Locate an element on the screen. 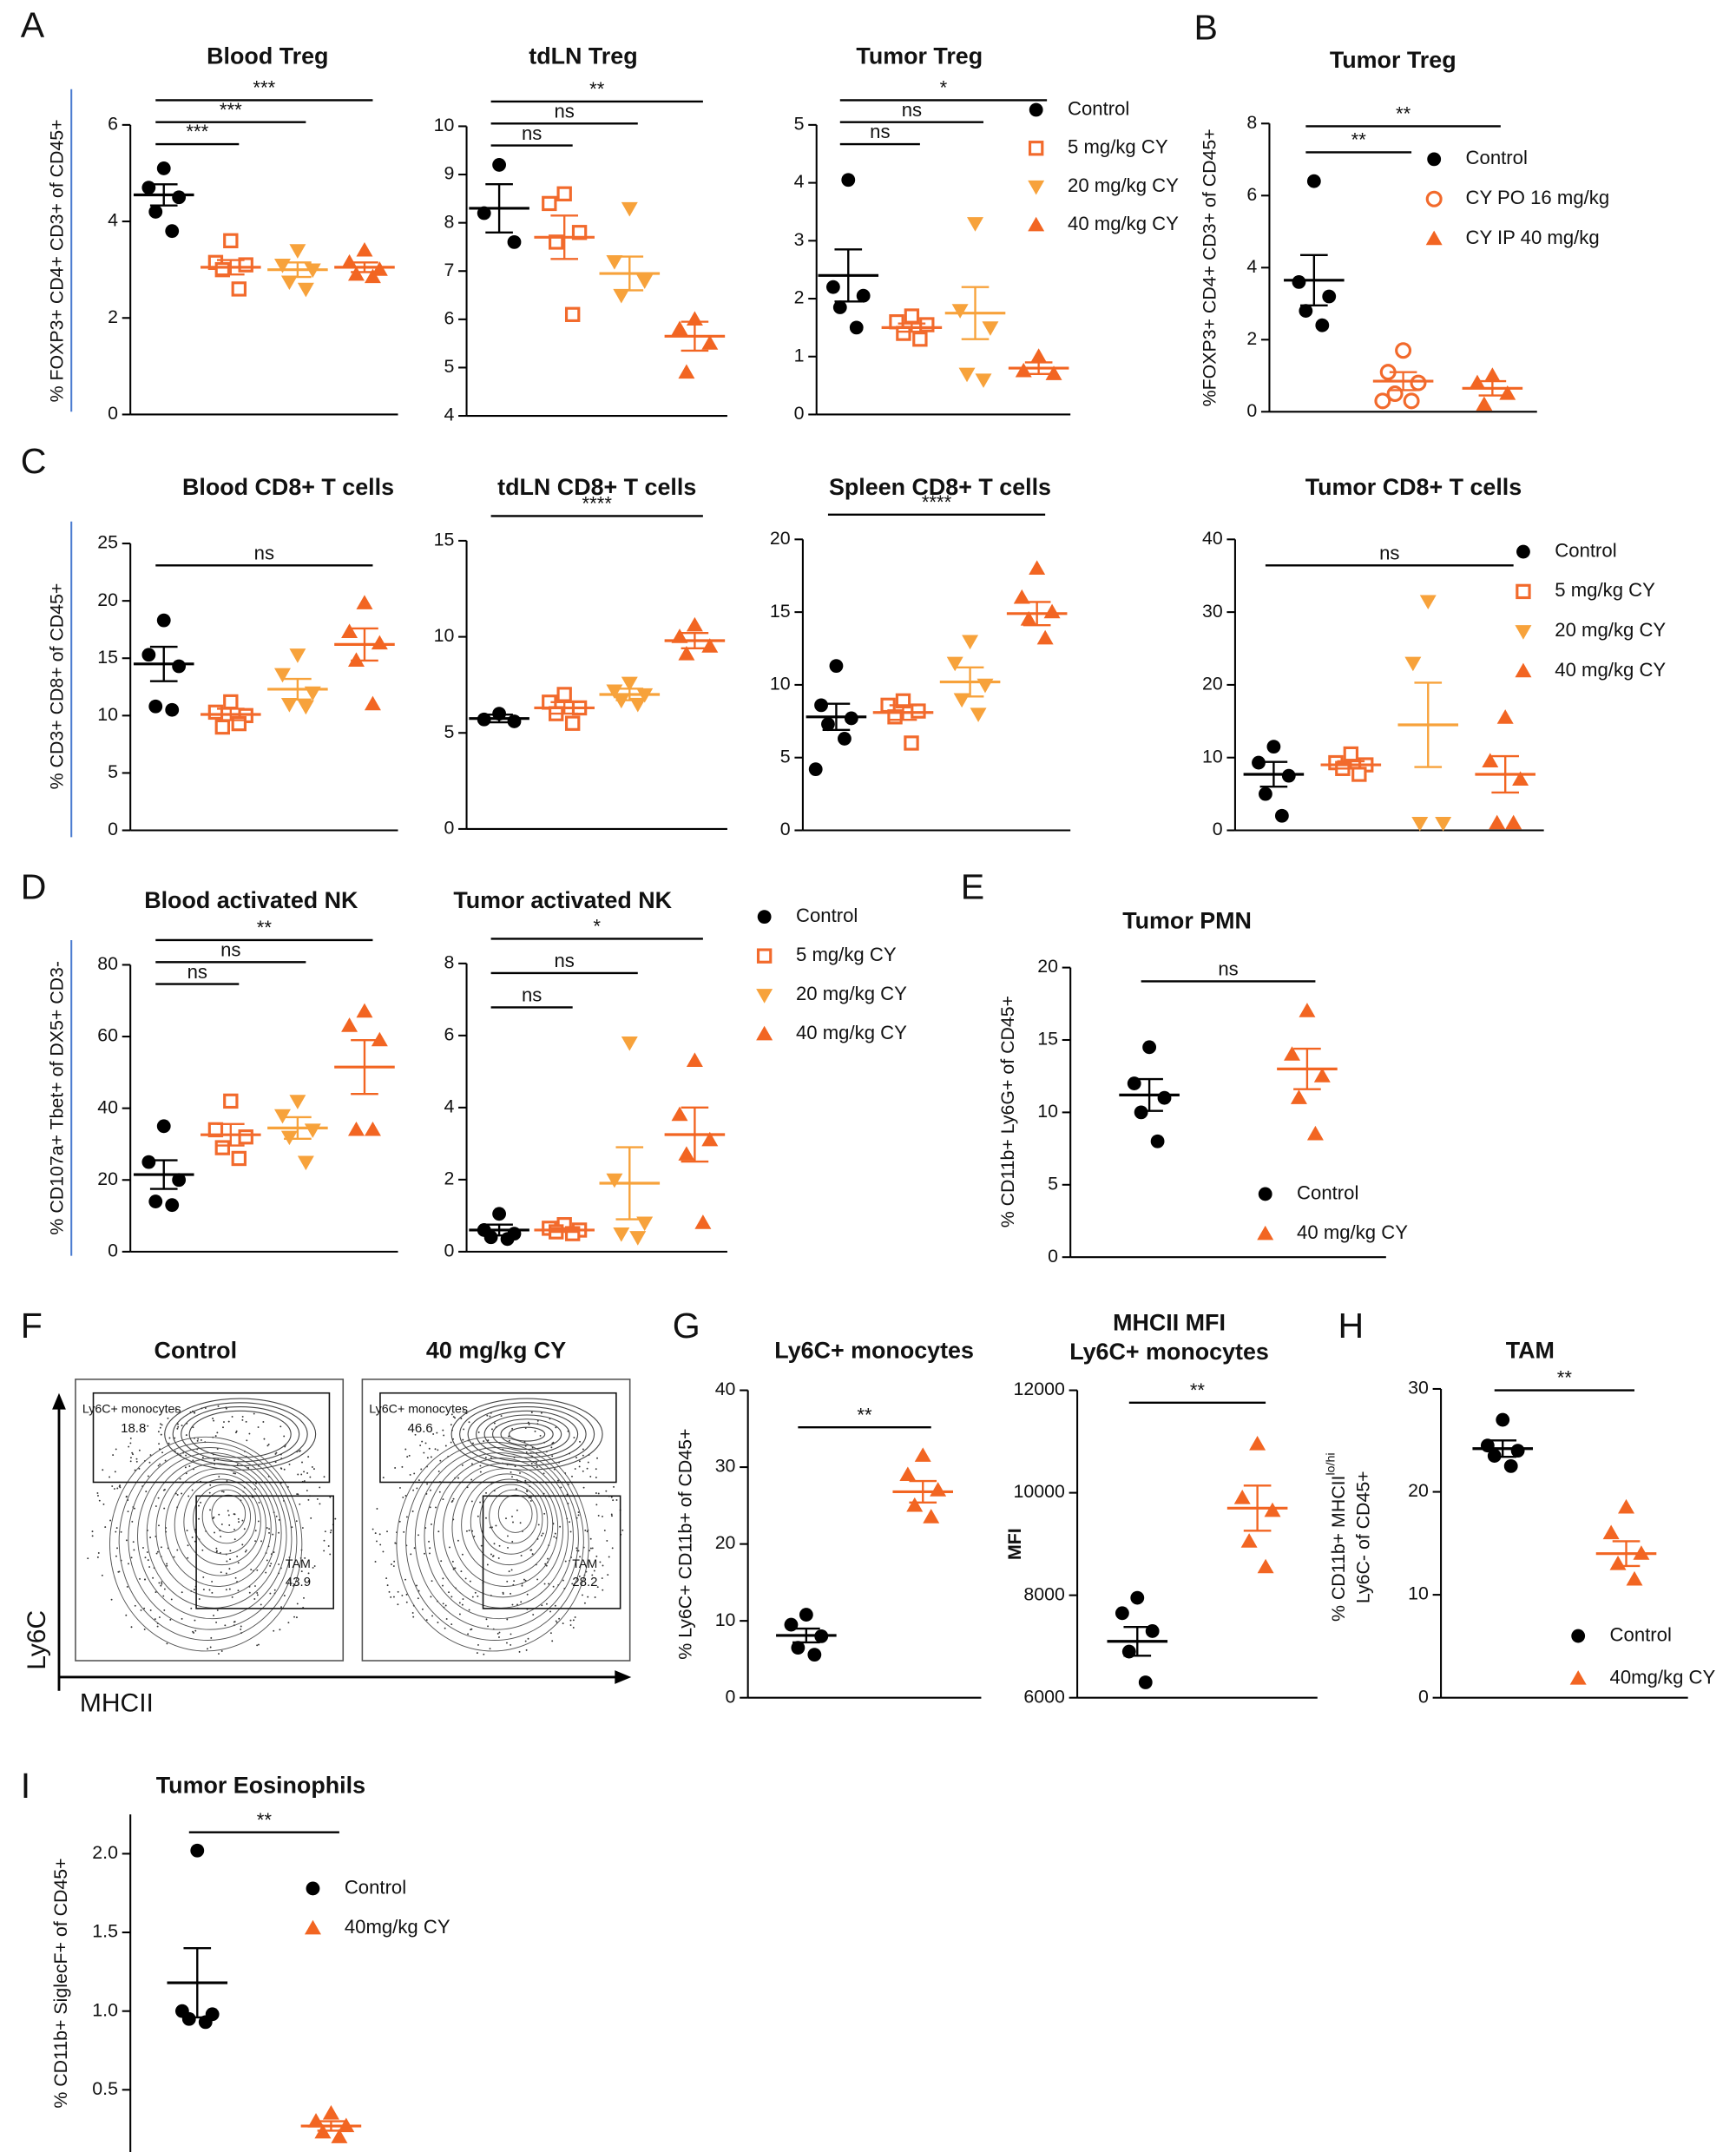 The width and height of the screenshot is (1736, 2152). legend-label: Control is located at coordinates (1327, 1192).